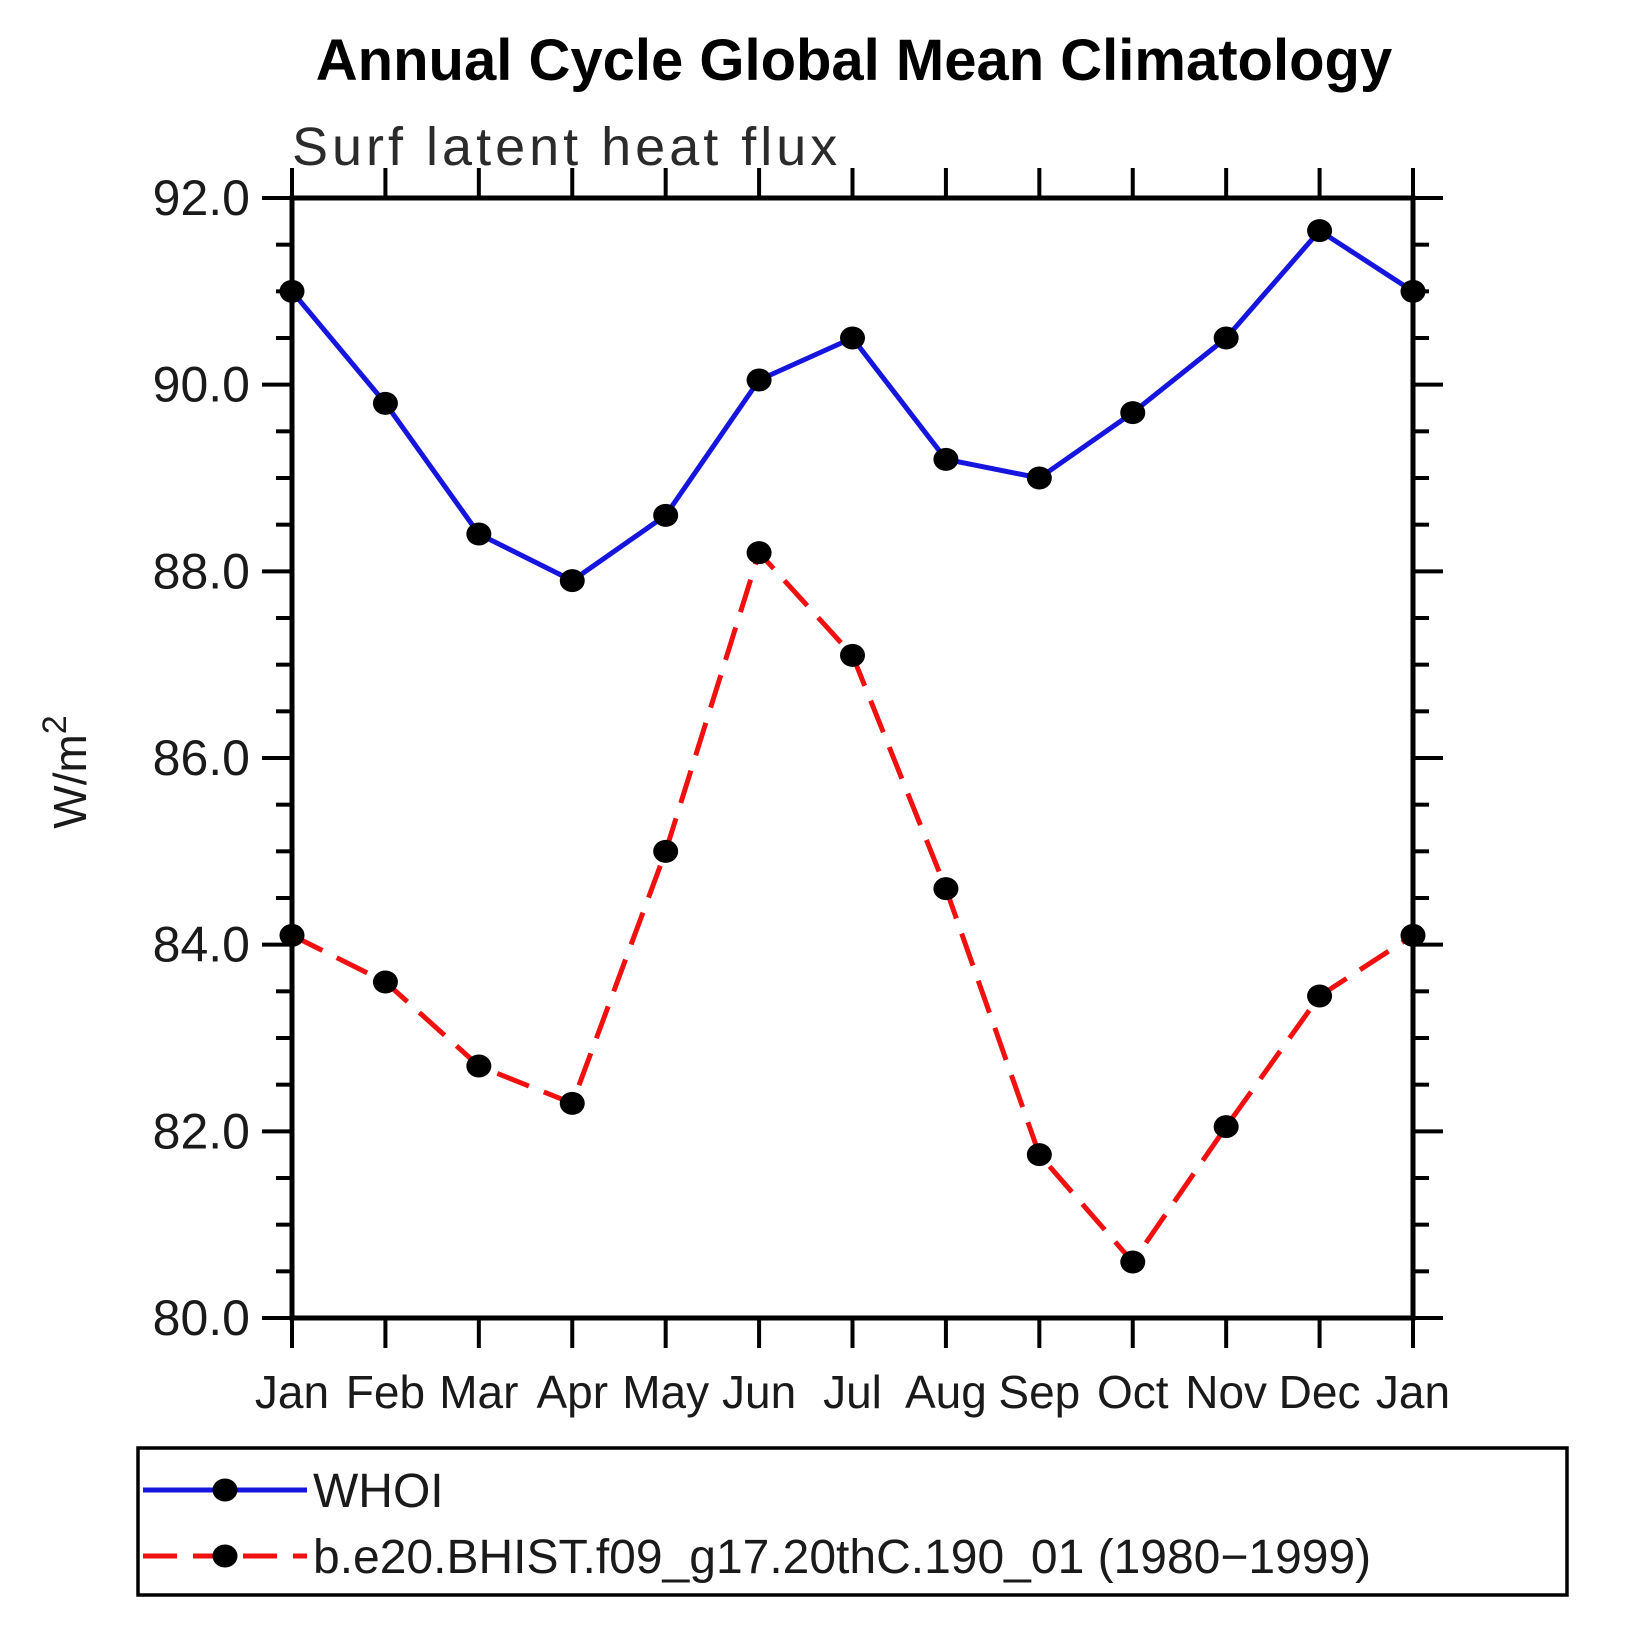 This screenshot has height=1635, width=1635. What do you see at coordinates (946, 1392) in the screenshot?
I see `x-tick-label: Aug` at bounding box center [946, 1392].